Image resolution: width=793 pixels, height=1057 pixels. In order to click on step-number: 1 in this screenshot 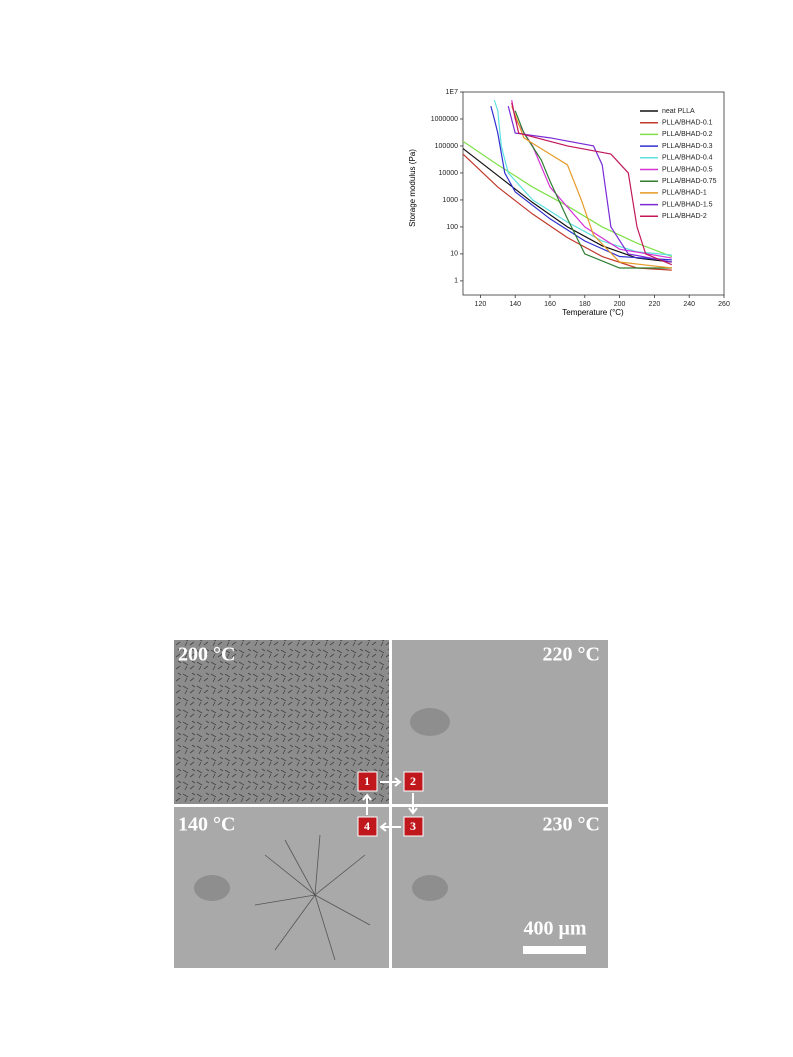, I will do `click(367, 781)`.